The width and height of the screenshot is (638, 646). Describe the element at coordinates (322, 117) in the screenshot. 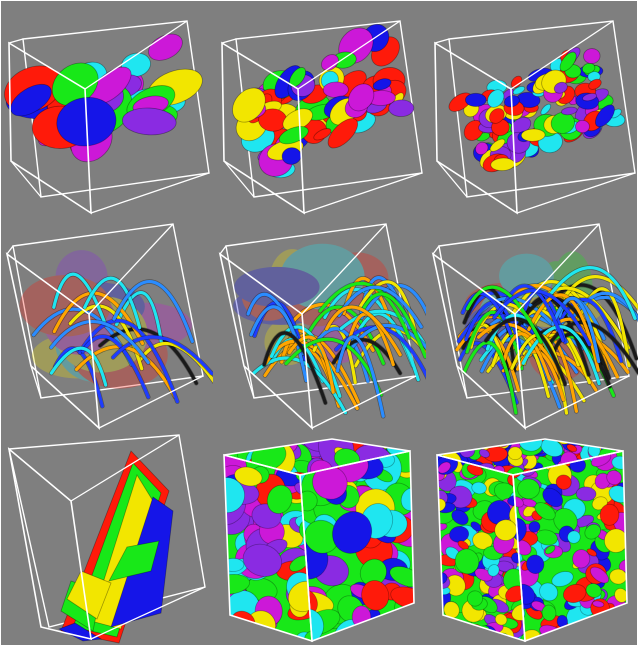

I see `render-isosurface-medium` at that location.